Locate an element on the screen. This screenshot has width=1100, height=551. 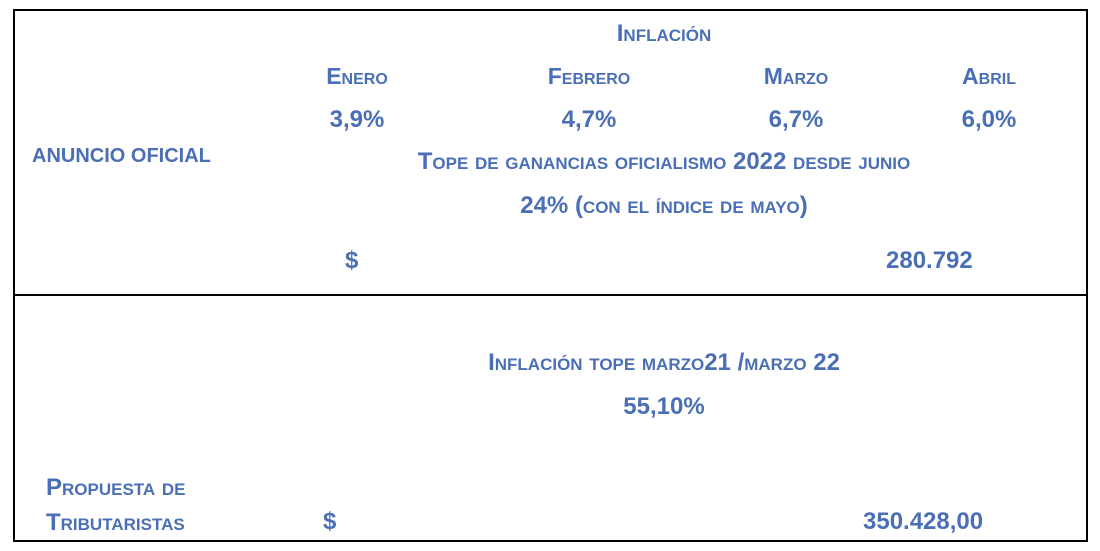
proposal-amount: 350.428,00 is located at coordinates (923, 521).